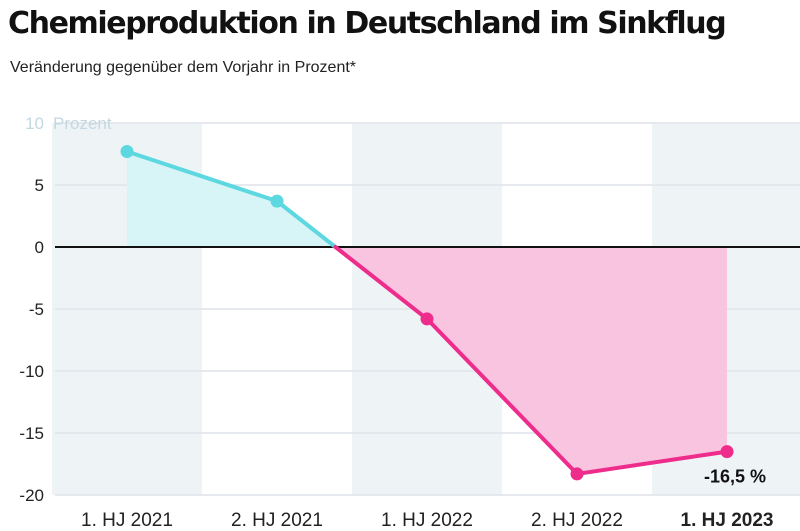 The width and height of the screenshot is (800, 531). I want to click on y-tick-label: 0, so click(39, 247).